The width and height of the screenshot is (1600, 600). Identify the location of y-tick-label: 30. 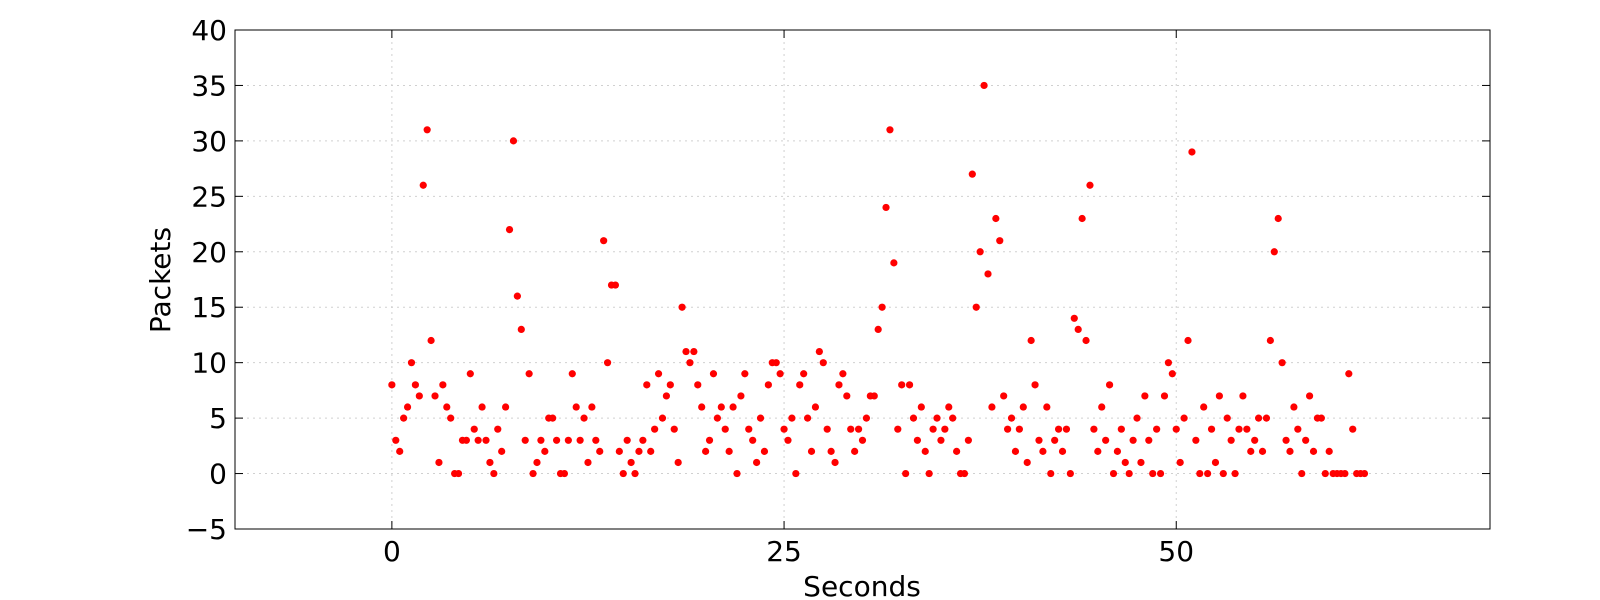
(209, 141).